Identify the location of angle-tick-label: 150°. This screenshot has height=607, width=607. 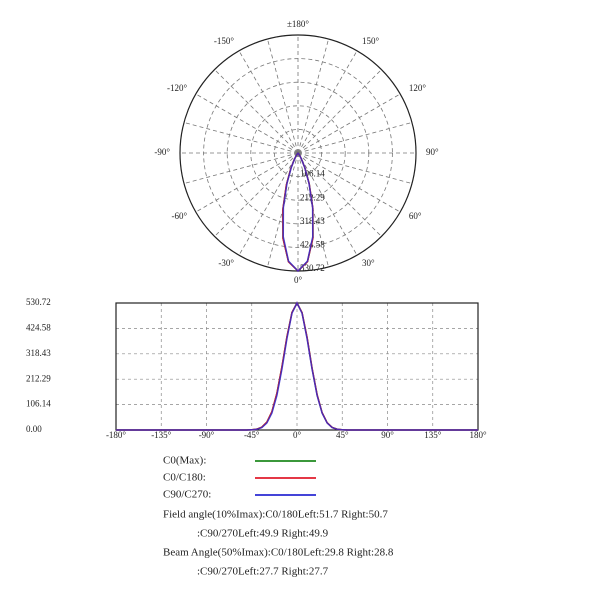
(371, 41).